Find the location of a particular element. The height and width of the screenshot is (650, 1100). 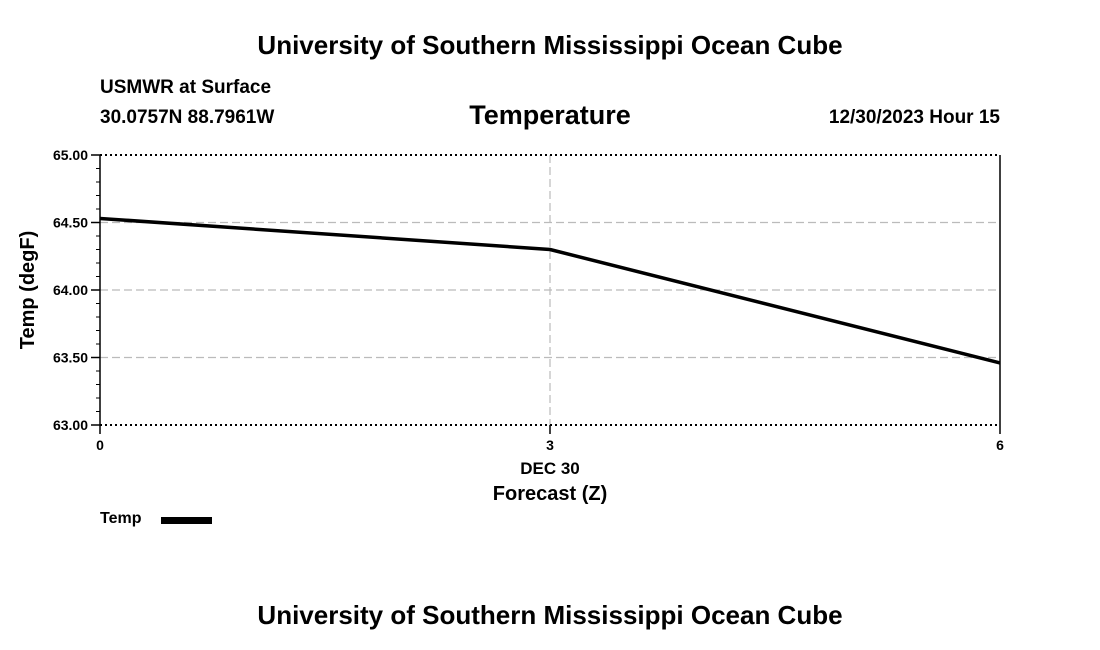

station-coords: 30.0757N 88.7961W is located at coordinates (187, 117).